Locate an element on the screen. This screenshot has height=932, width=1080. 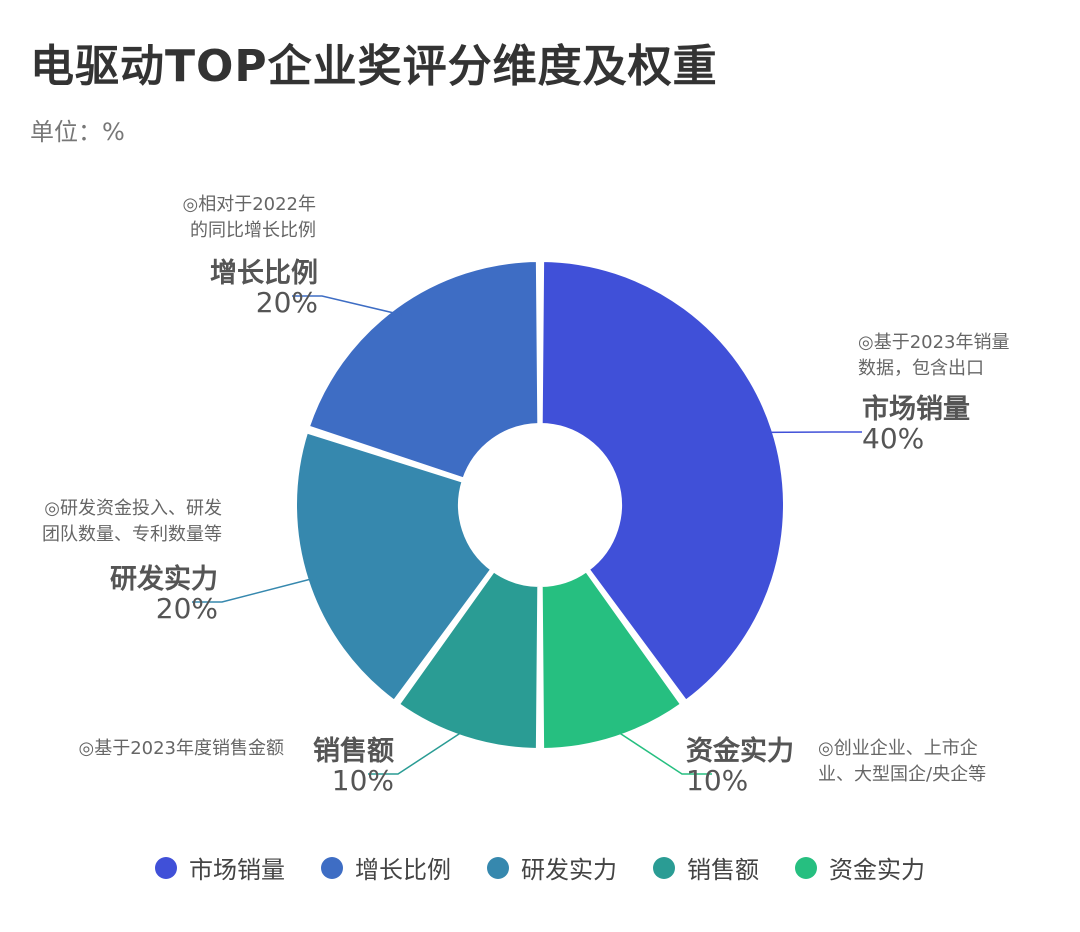
slice-note: ◎相对于2022年 is located at coordinates (249, 204).